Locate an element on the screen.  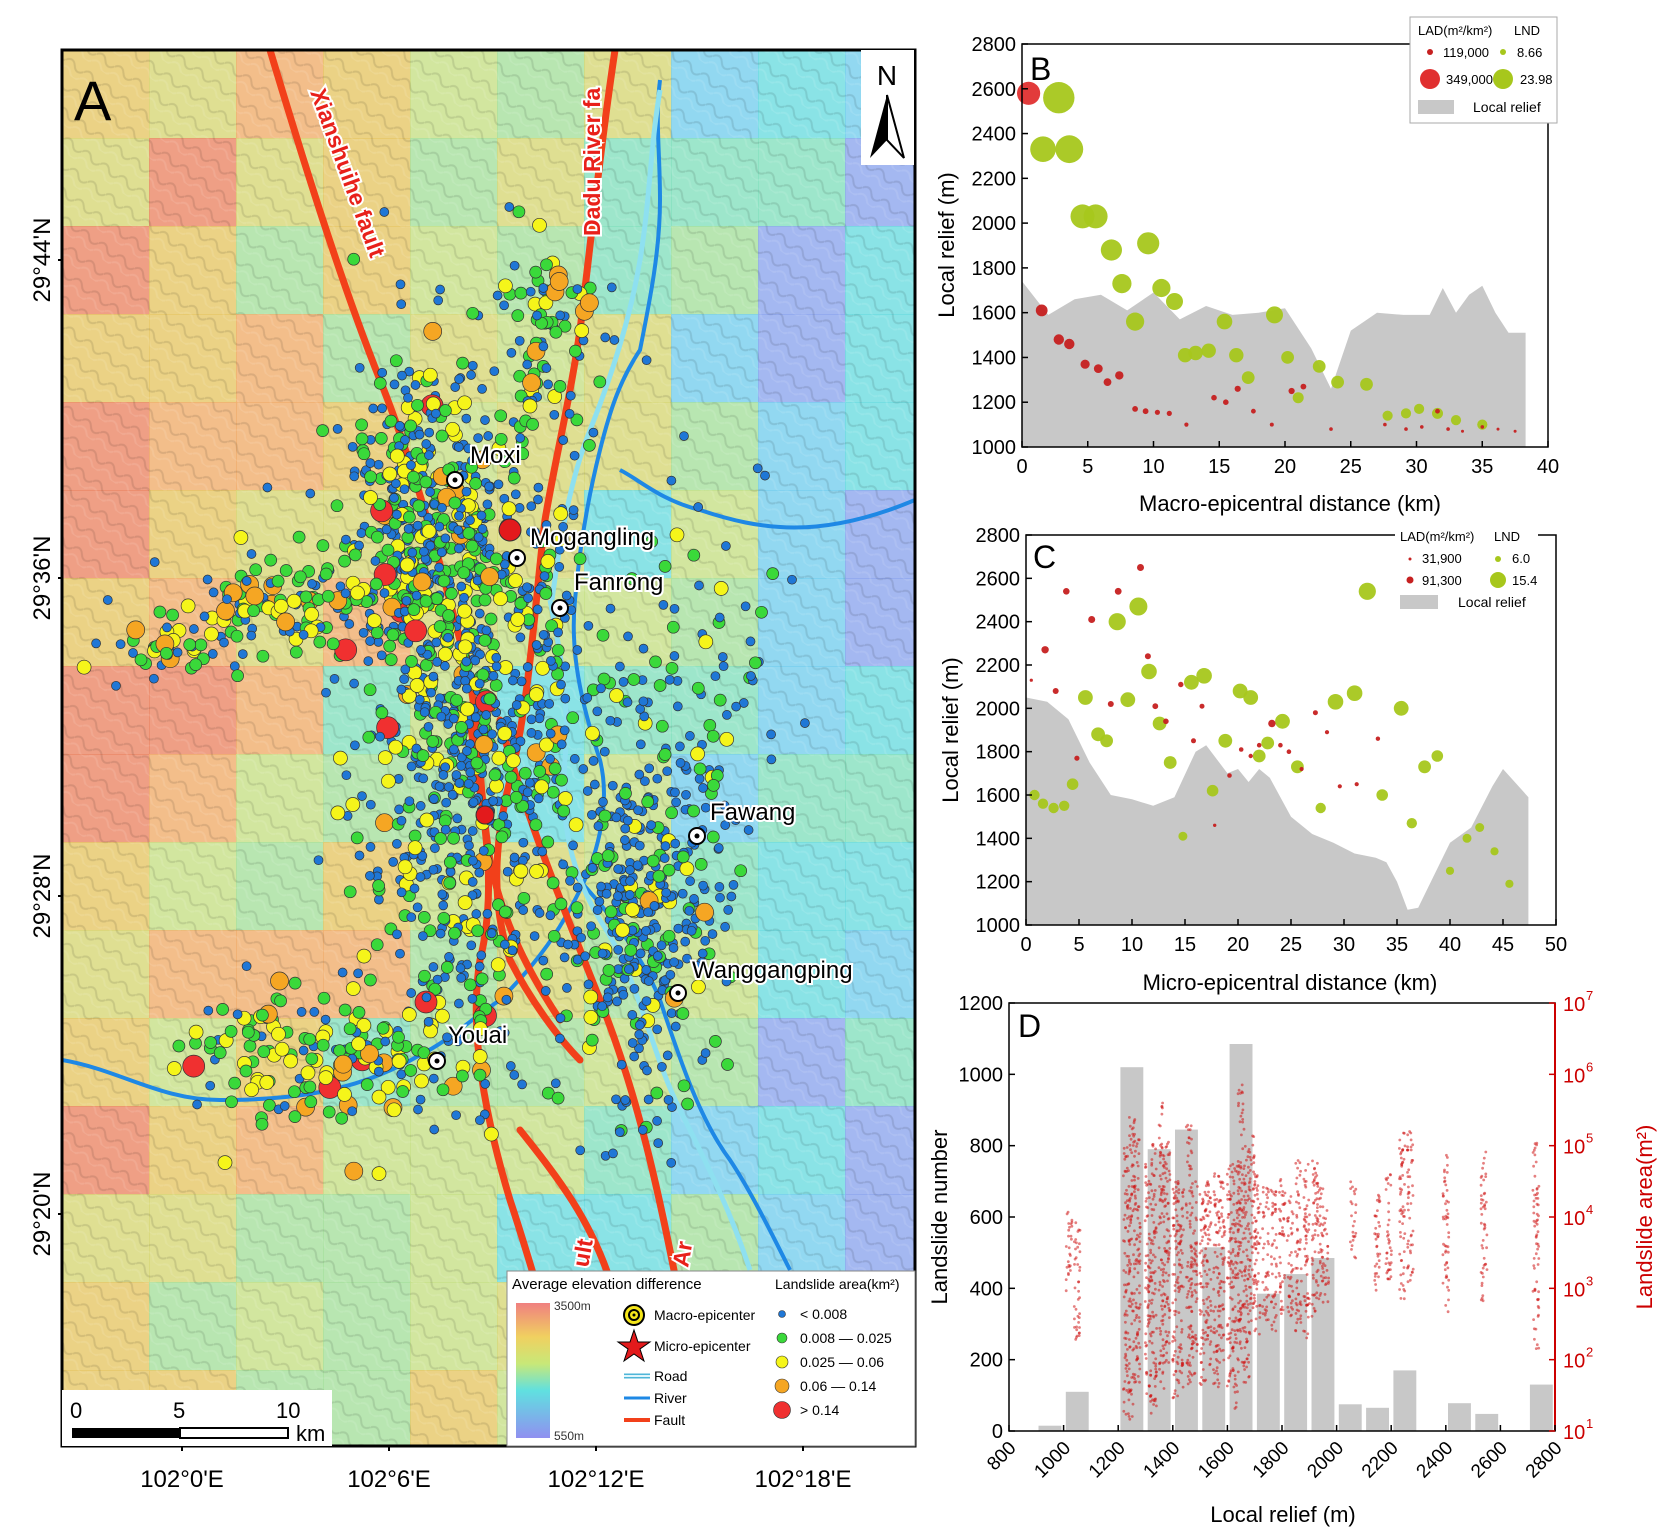
b-lad-point is located at coordinates (1482, 427).